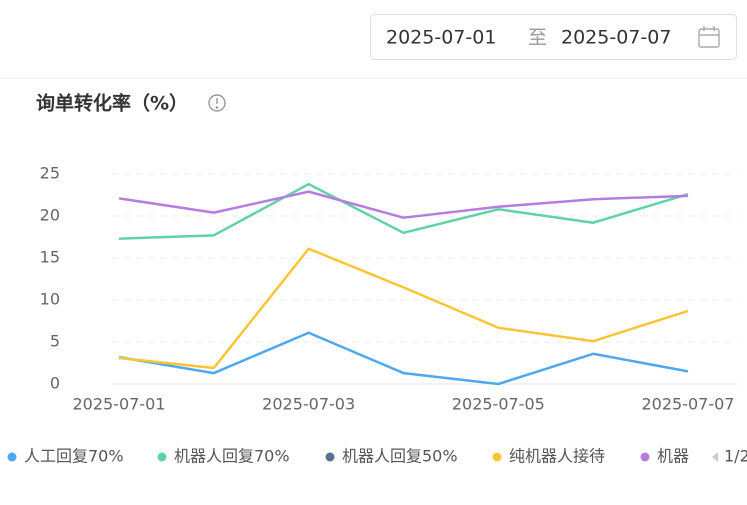 The width and height of the screenshot is (747, 505). I want to click on date-picker, so click(553, 37).